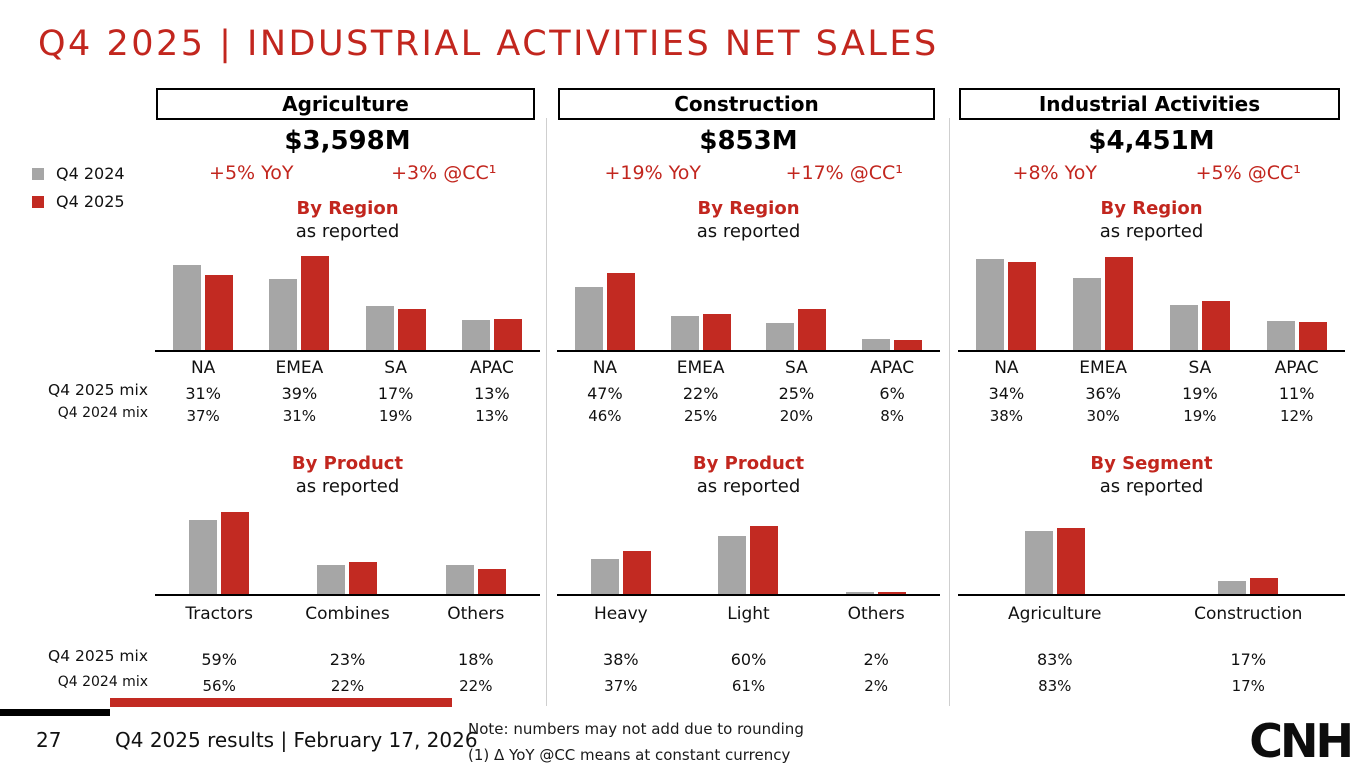 The height and width of the screenshot is (768, 1365). I want to click on mix-value: 30%, so click(1103, 416).